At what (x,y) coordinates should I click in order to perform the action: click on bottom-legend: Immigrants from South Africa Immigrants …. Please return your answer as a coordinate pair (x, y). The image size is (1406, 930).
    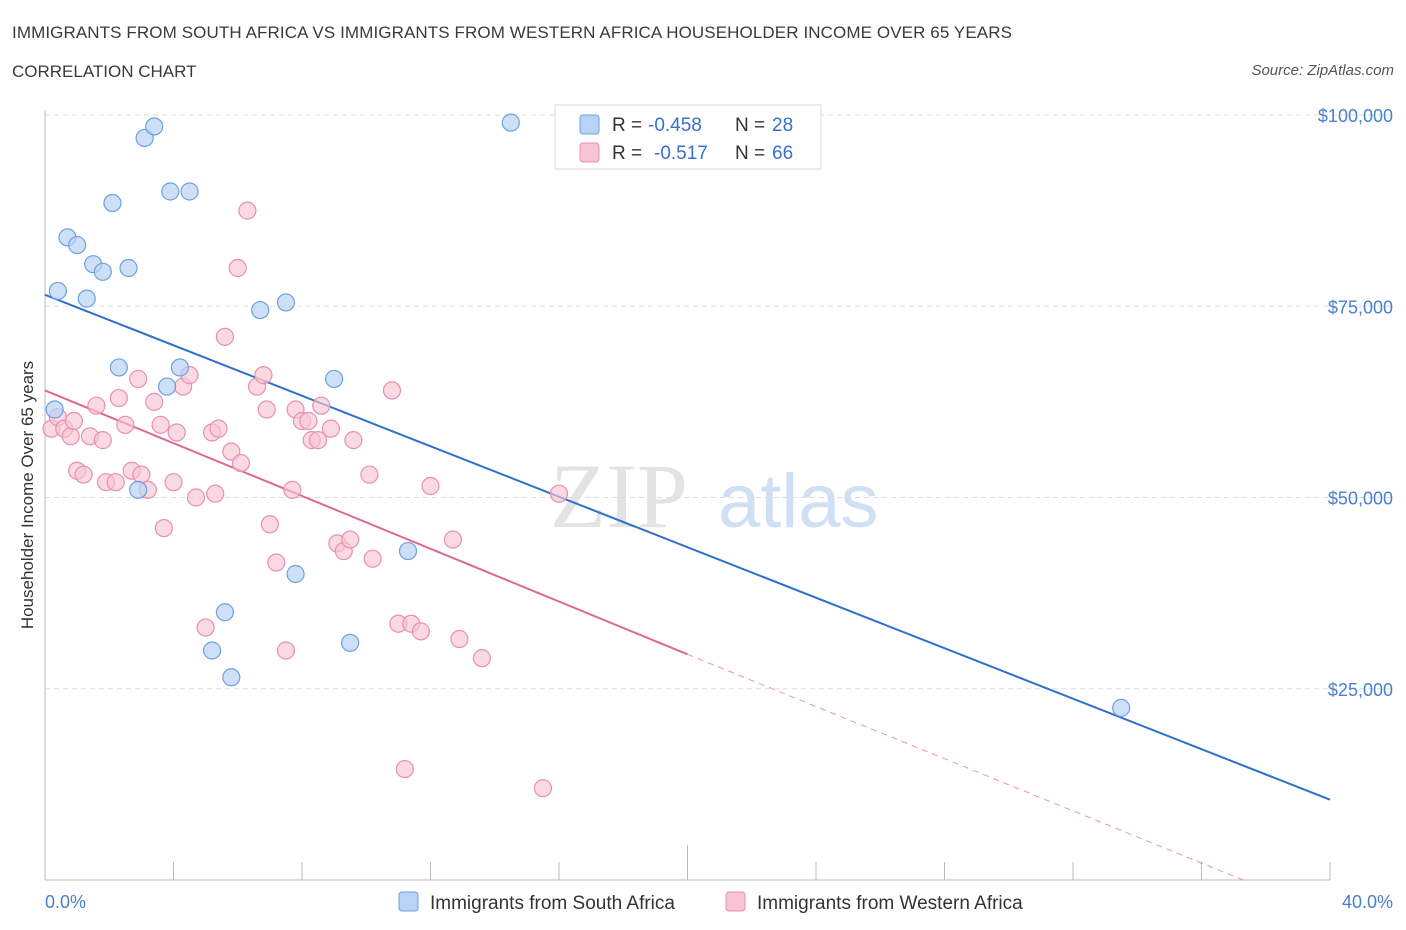
    Looking at the image, I should click on (710, 902).